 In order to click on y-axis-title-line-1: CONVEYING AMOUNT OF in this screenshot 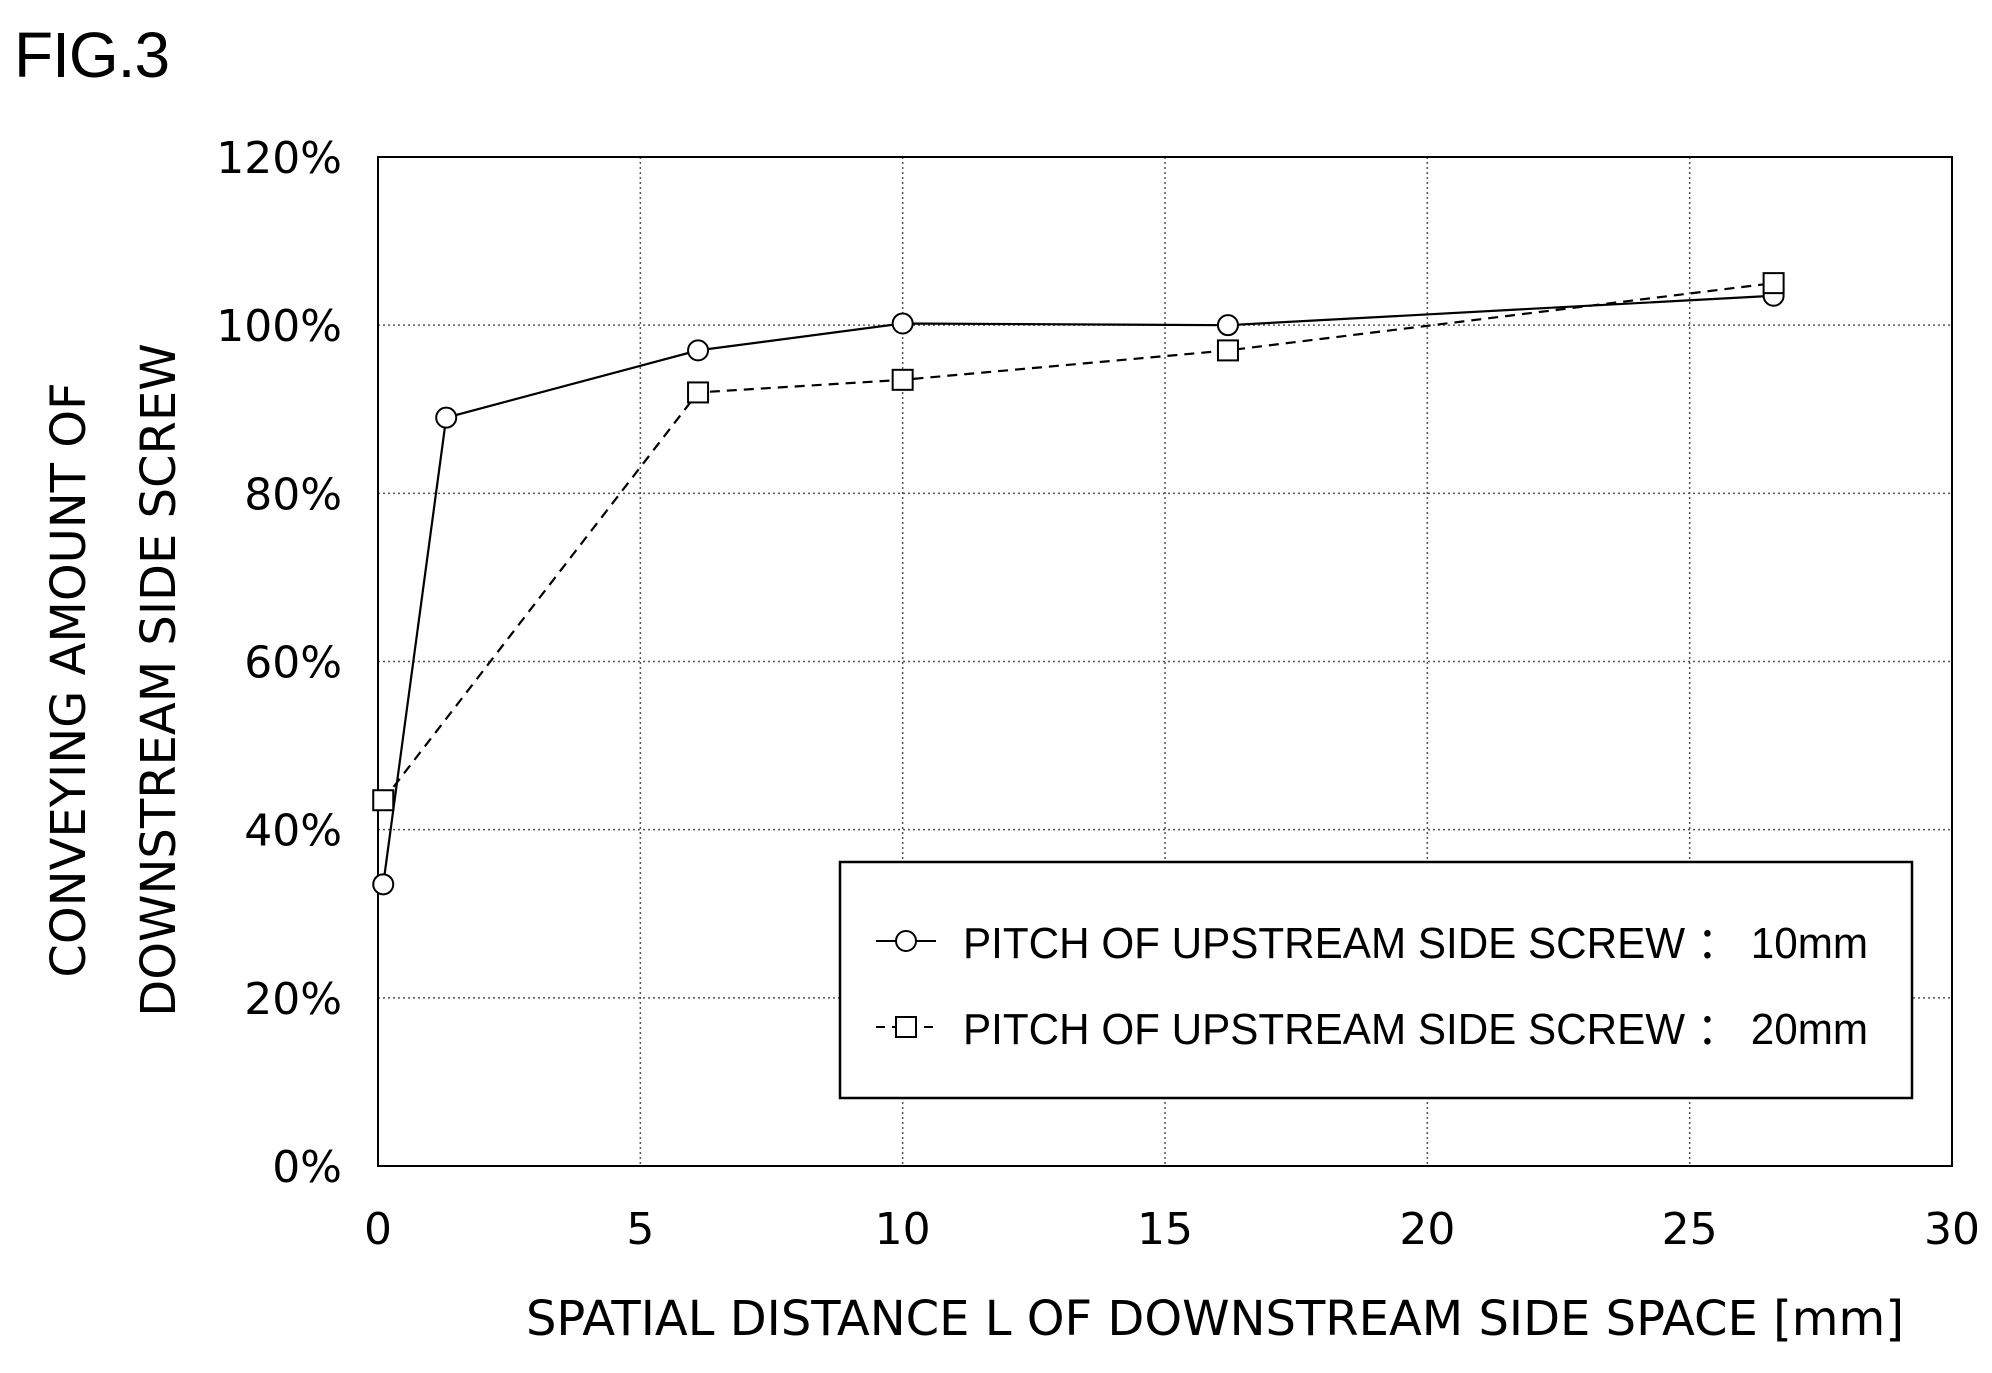, I will do `click(69, 679)`.